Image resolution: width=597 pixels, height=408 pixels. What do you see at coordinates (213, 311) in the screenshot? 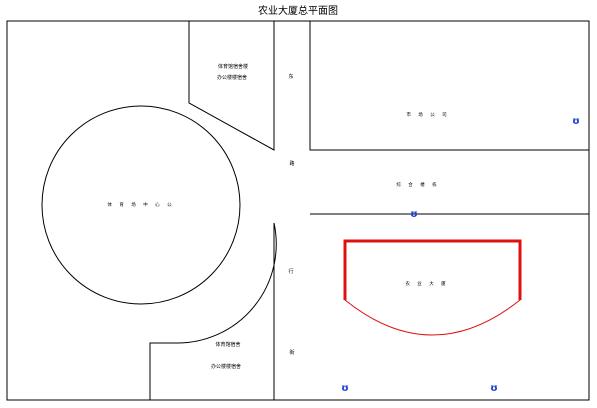
I see `south-block-outline` at bounding box center [213, 311].